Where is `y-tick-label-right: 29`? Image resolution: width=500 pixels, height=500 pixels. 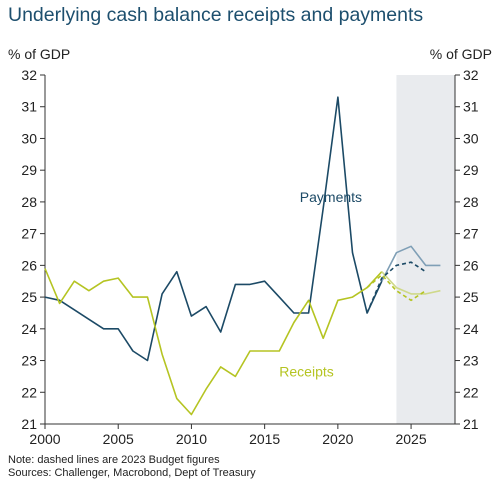 y-tick-label-right: 29 is located at coordinates (471, 170).